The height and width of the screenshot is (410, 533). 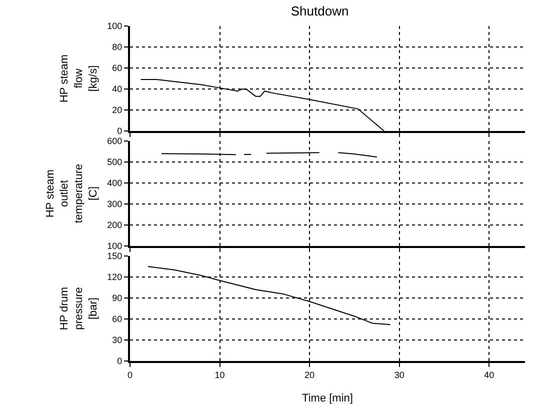 I want to click on y-tick-label: 40, so click(x=117, y=89).